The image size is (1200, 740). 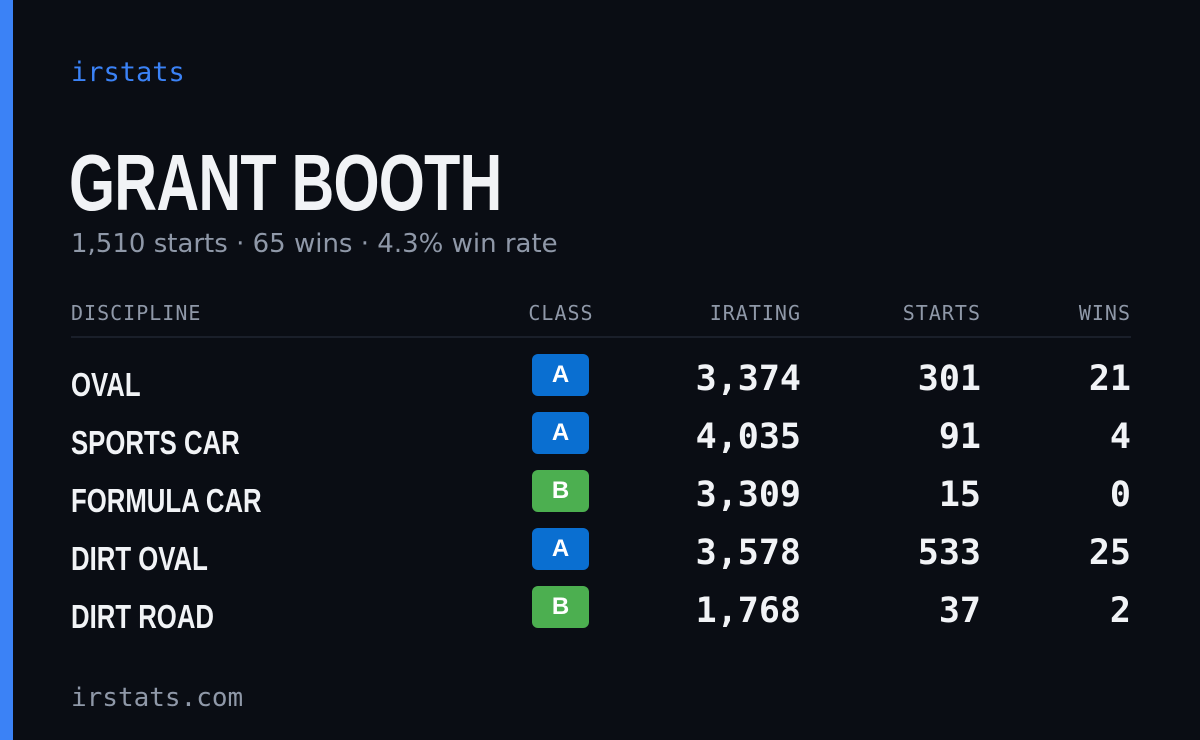 What do you see at coordinates (106, 384) in the screenshot?
I see `discipline-name: OVAL` at bounding box center [106, 384].